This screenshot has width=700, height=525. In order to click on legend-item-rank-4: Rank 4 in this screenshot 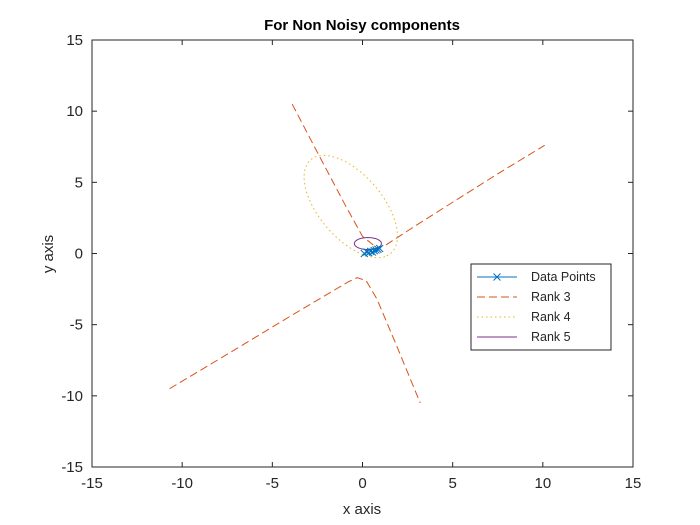, I will do `click(524, 317)`.